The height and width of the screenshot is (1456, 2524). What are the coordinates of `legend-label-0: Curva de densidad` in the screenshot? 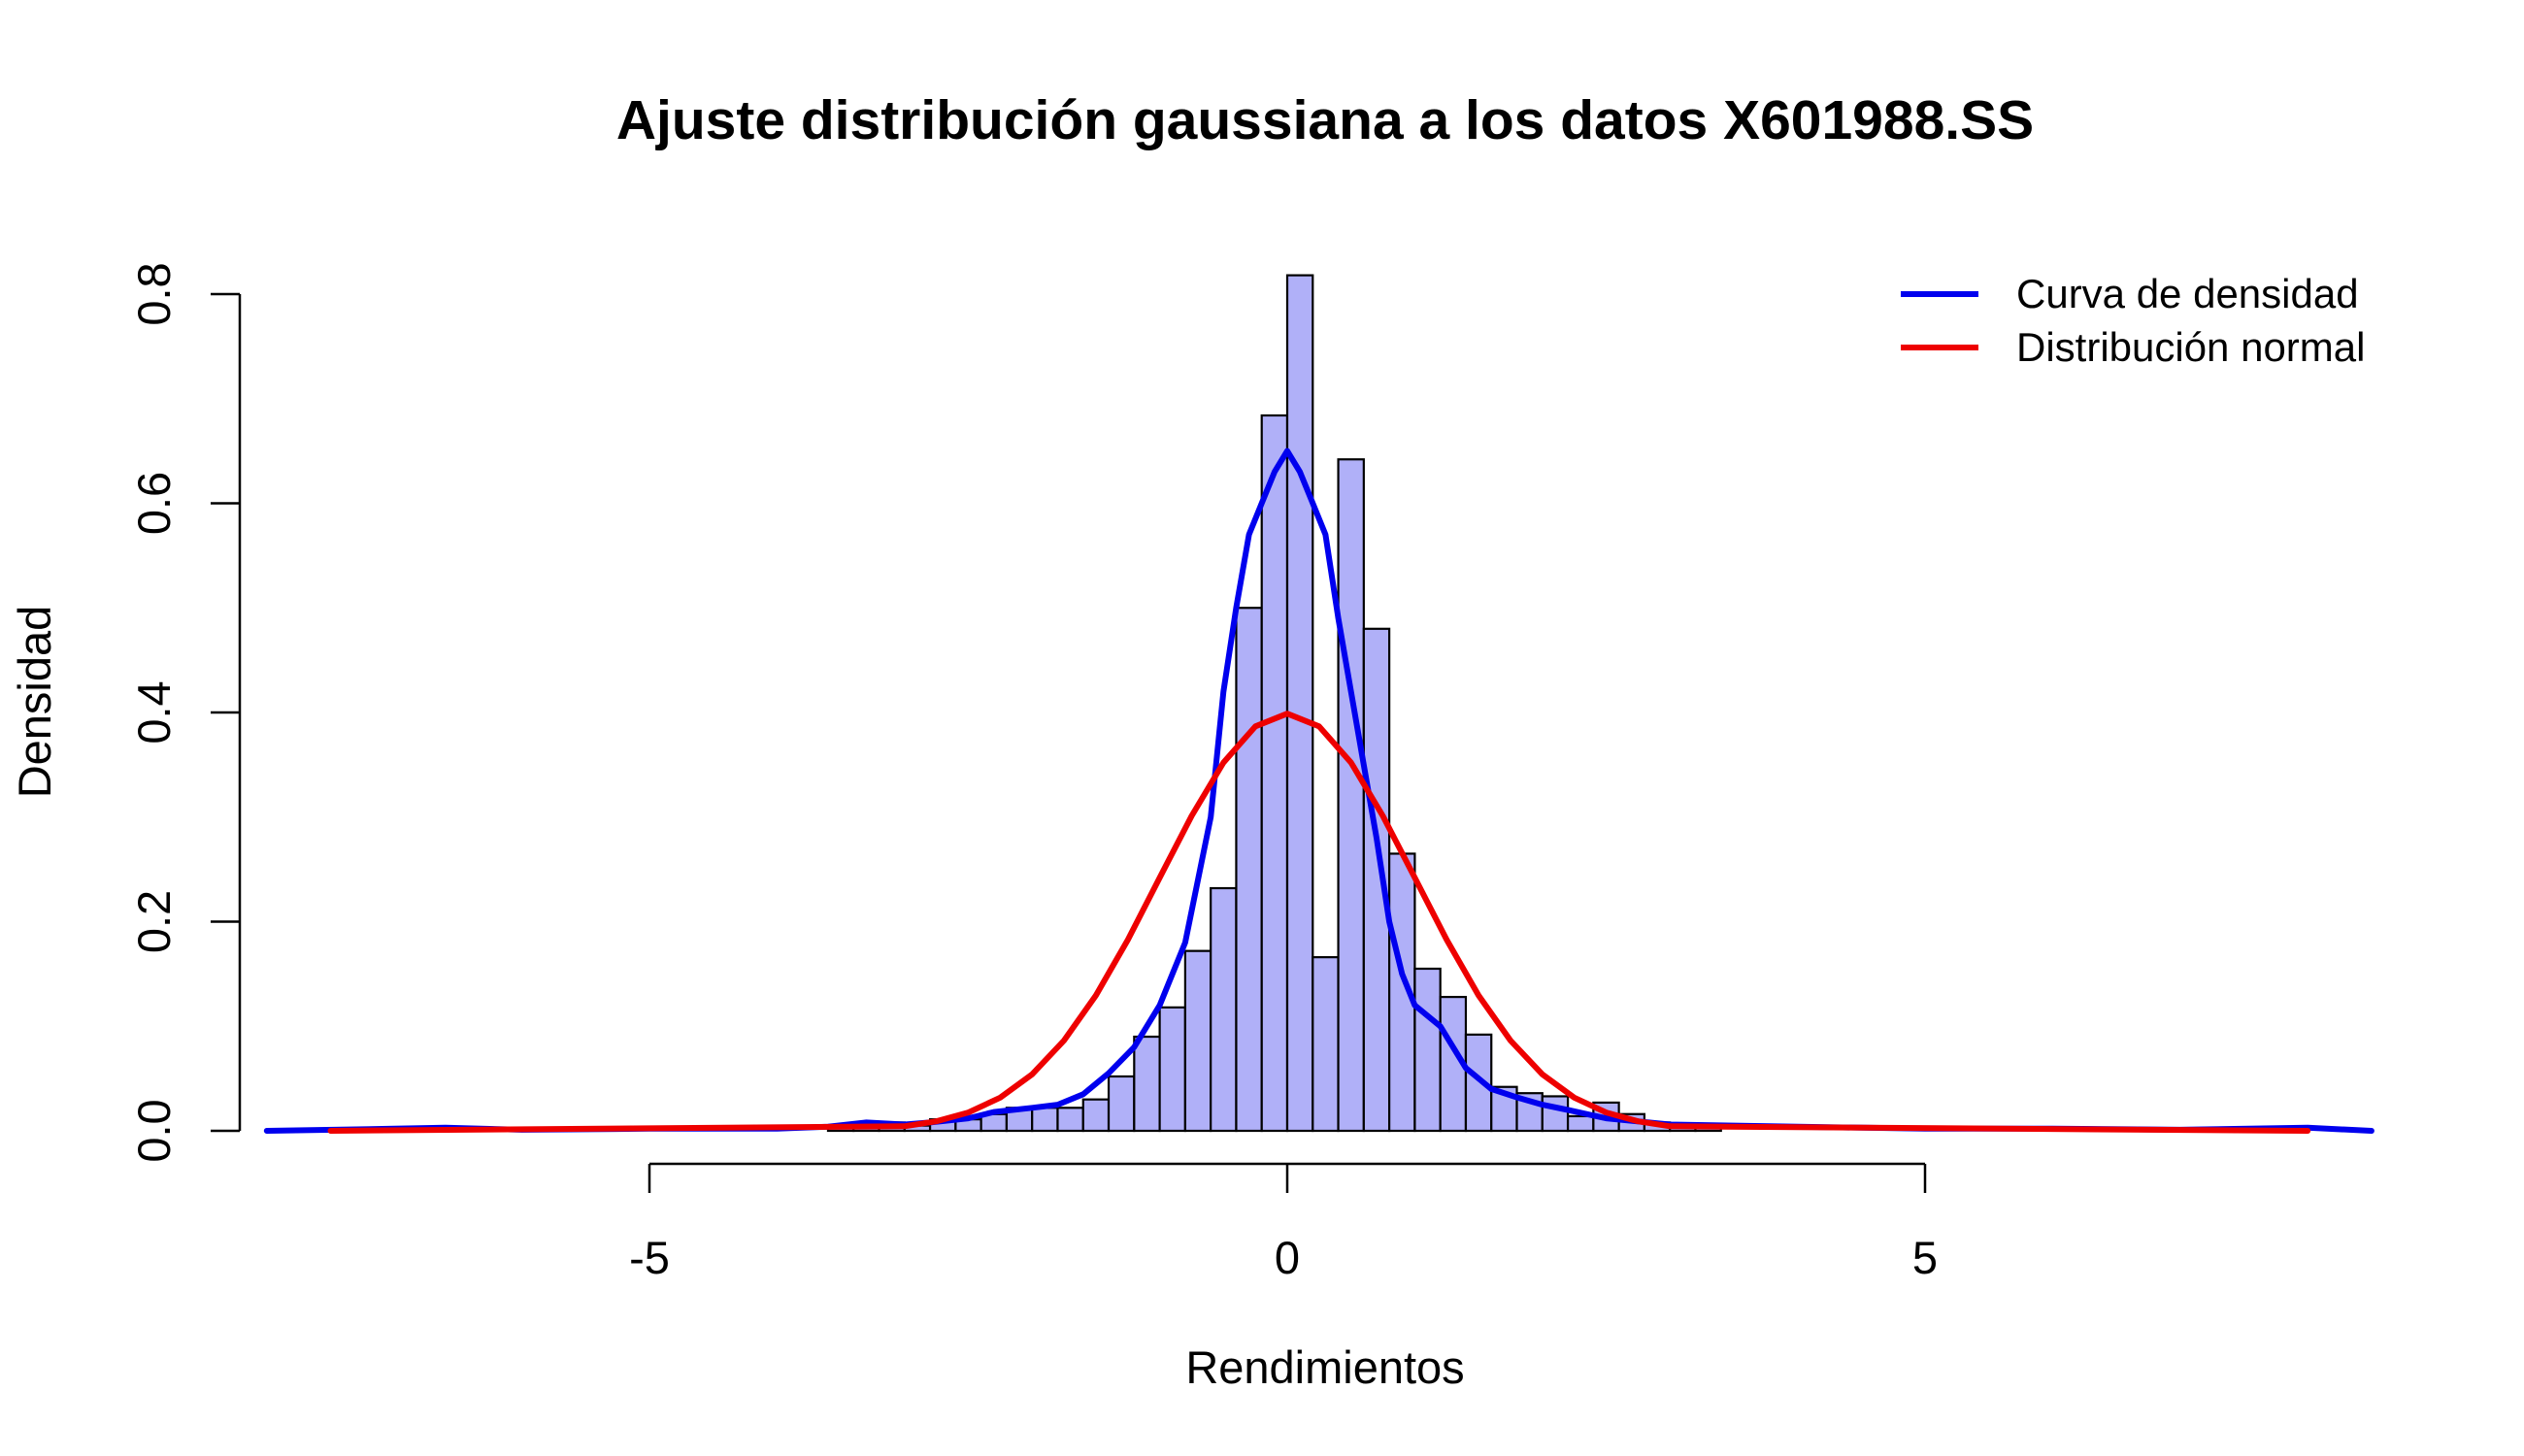 It's located at (2187, 293).